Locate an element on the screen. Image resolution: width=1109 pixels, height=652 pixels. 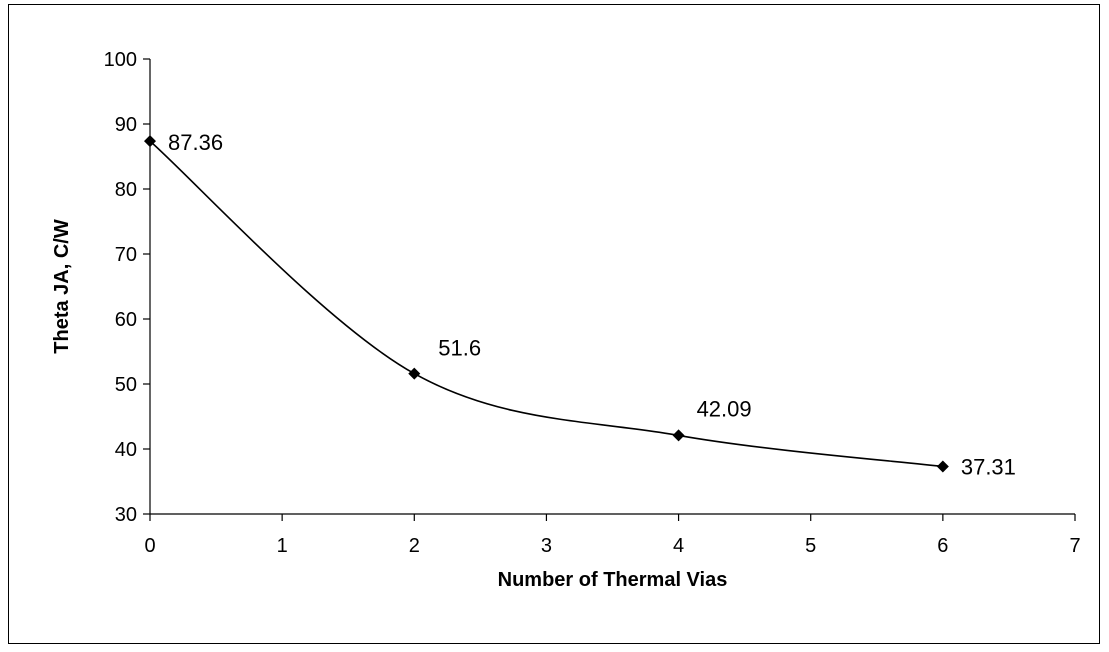
x-tick-label: 3 is located at coordinates (546, 546).